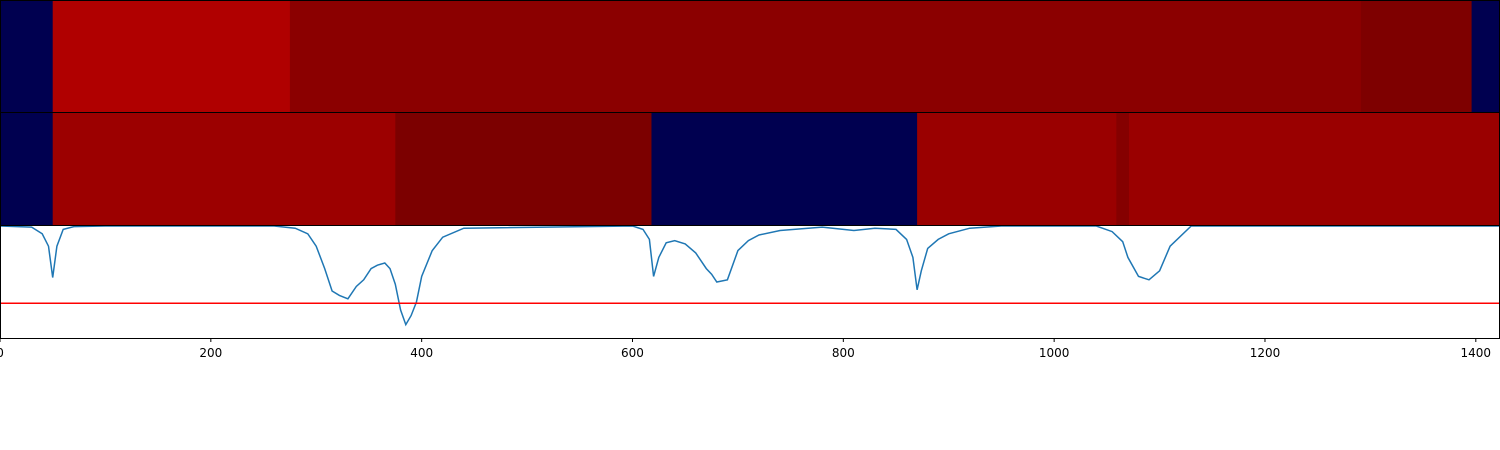  I want to click on x-tick-label: 1400, so click(1476, 353).